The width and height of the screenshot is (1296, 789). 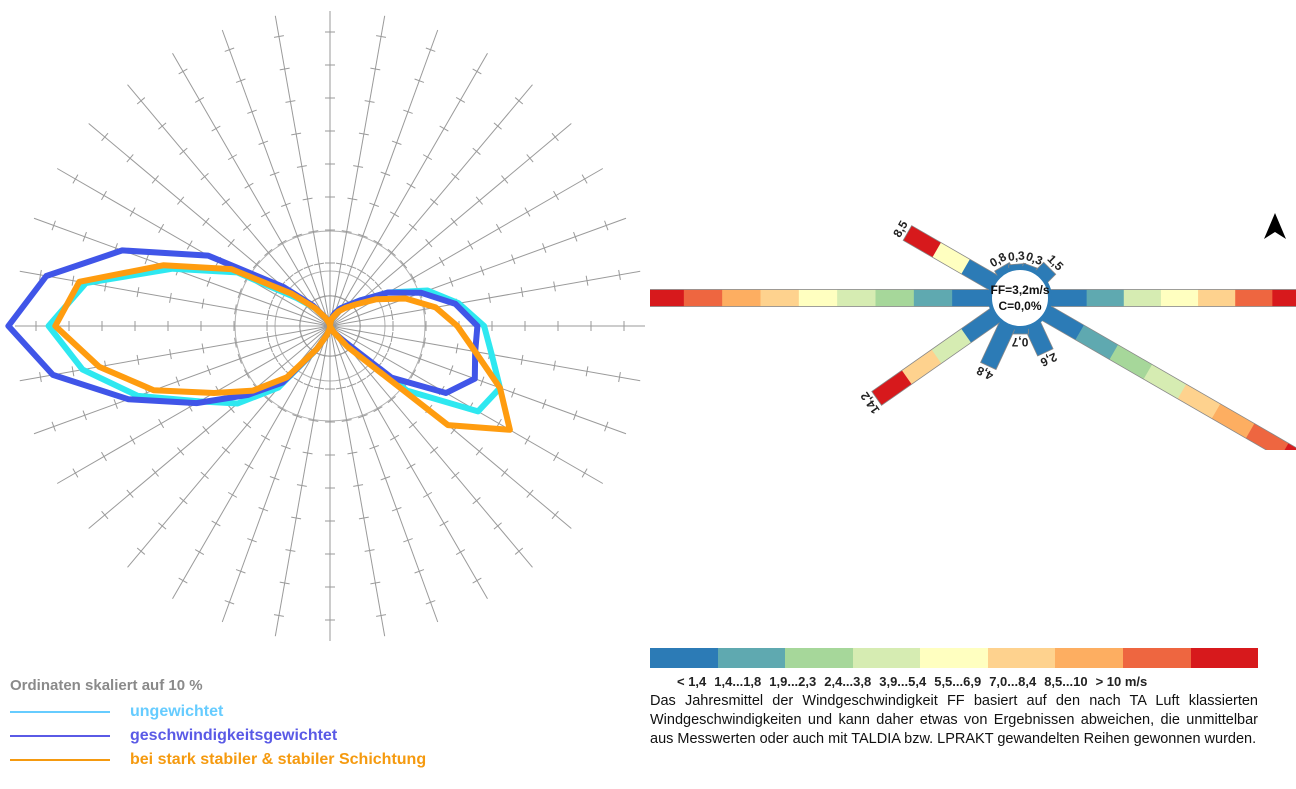 What do you see at coordinates (1020, 298) in the screenshot?
I see `rose-center-ring` at bounding box center [1020, 298].